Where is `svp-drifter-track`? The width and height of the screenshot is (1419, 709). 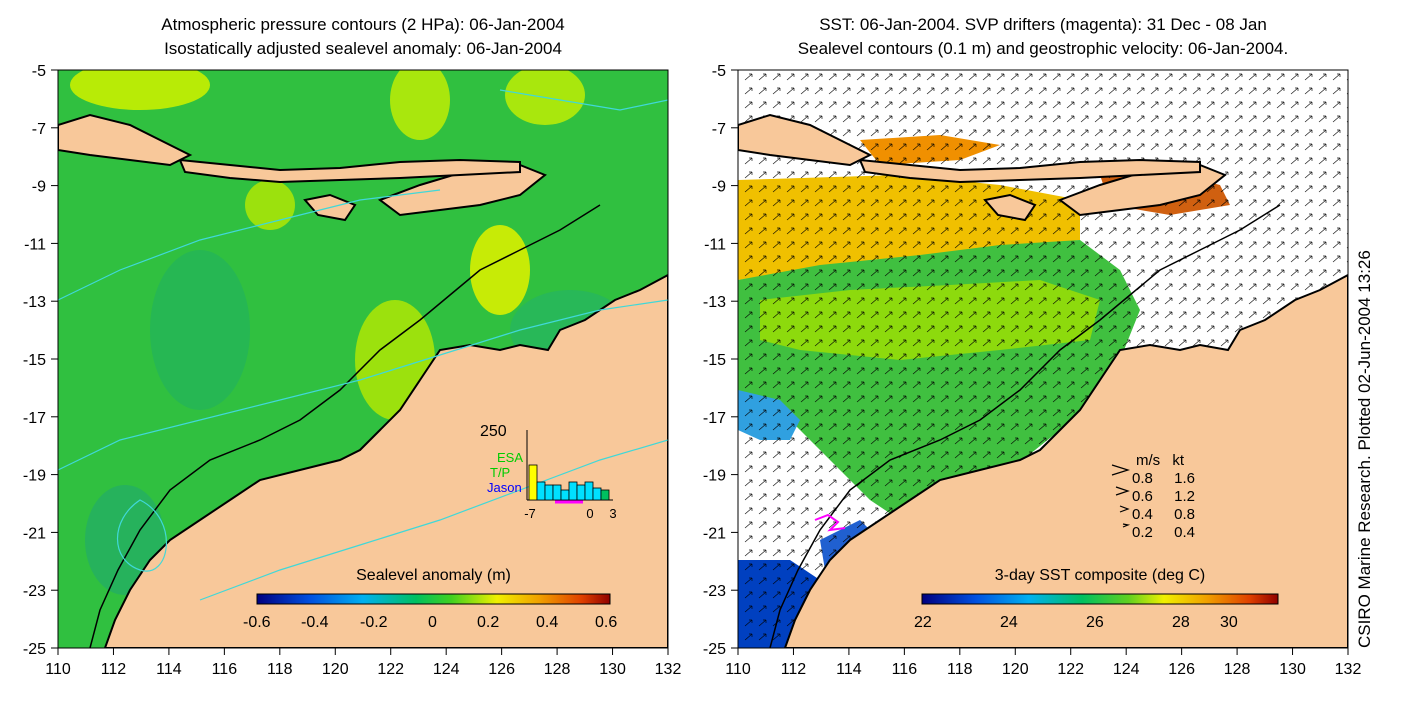 svp-drifter-track is located at coordinates (830, 522).